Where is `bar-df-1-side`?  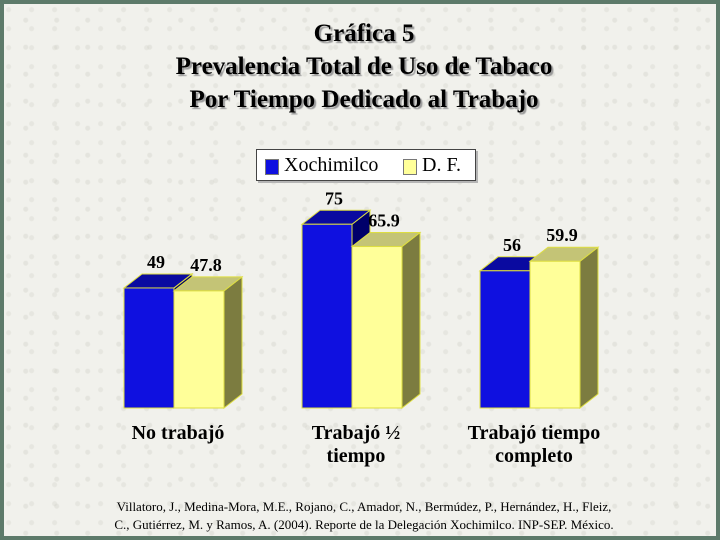
bar-df-1-side is located at coordinates (233, 342).